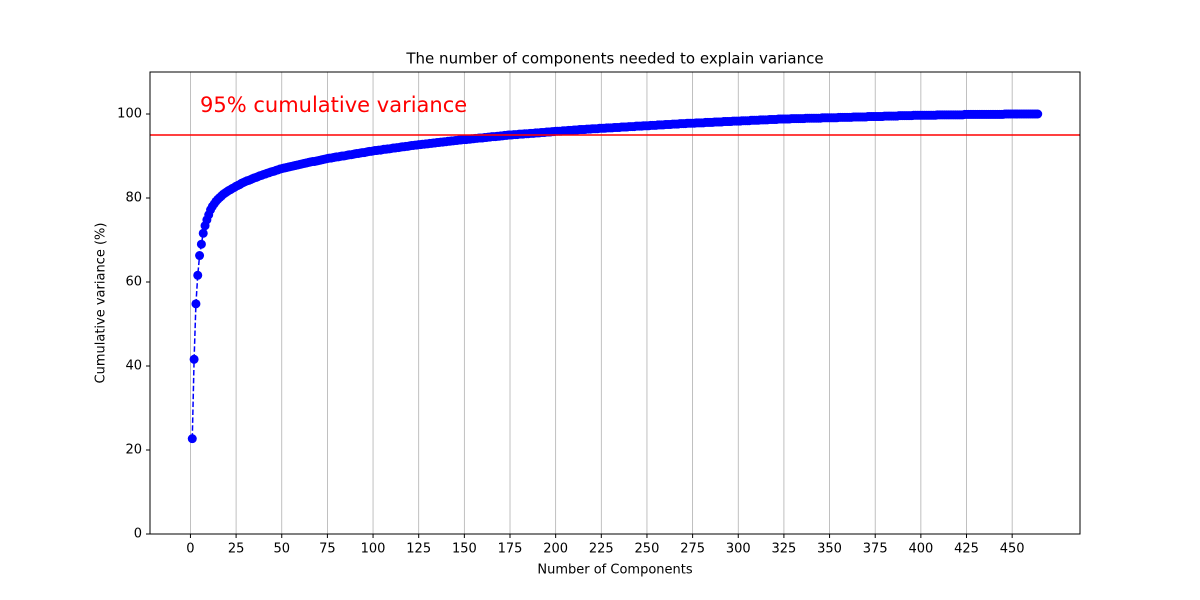 The height and width of the screenshot is (600, 1200). What do you see at coordinates (647, 549) in the screenshot?
I see `x-tick-label: 250` at bounding box center [647, 549].